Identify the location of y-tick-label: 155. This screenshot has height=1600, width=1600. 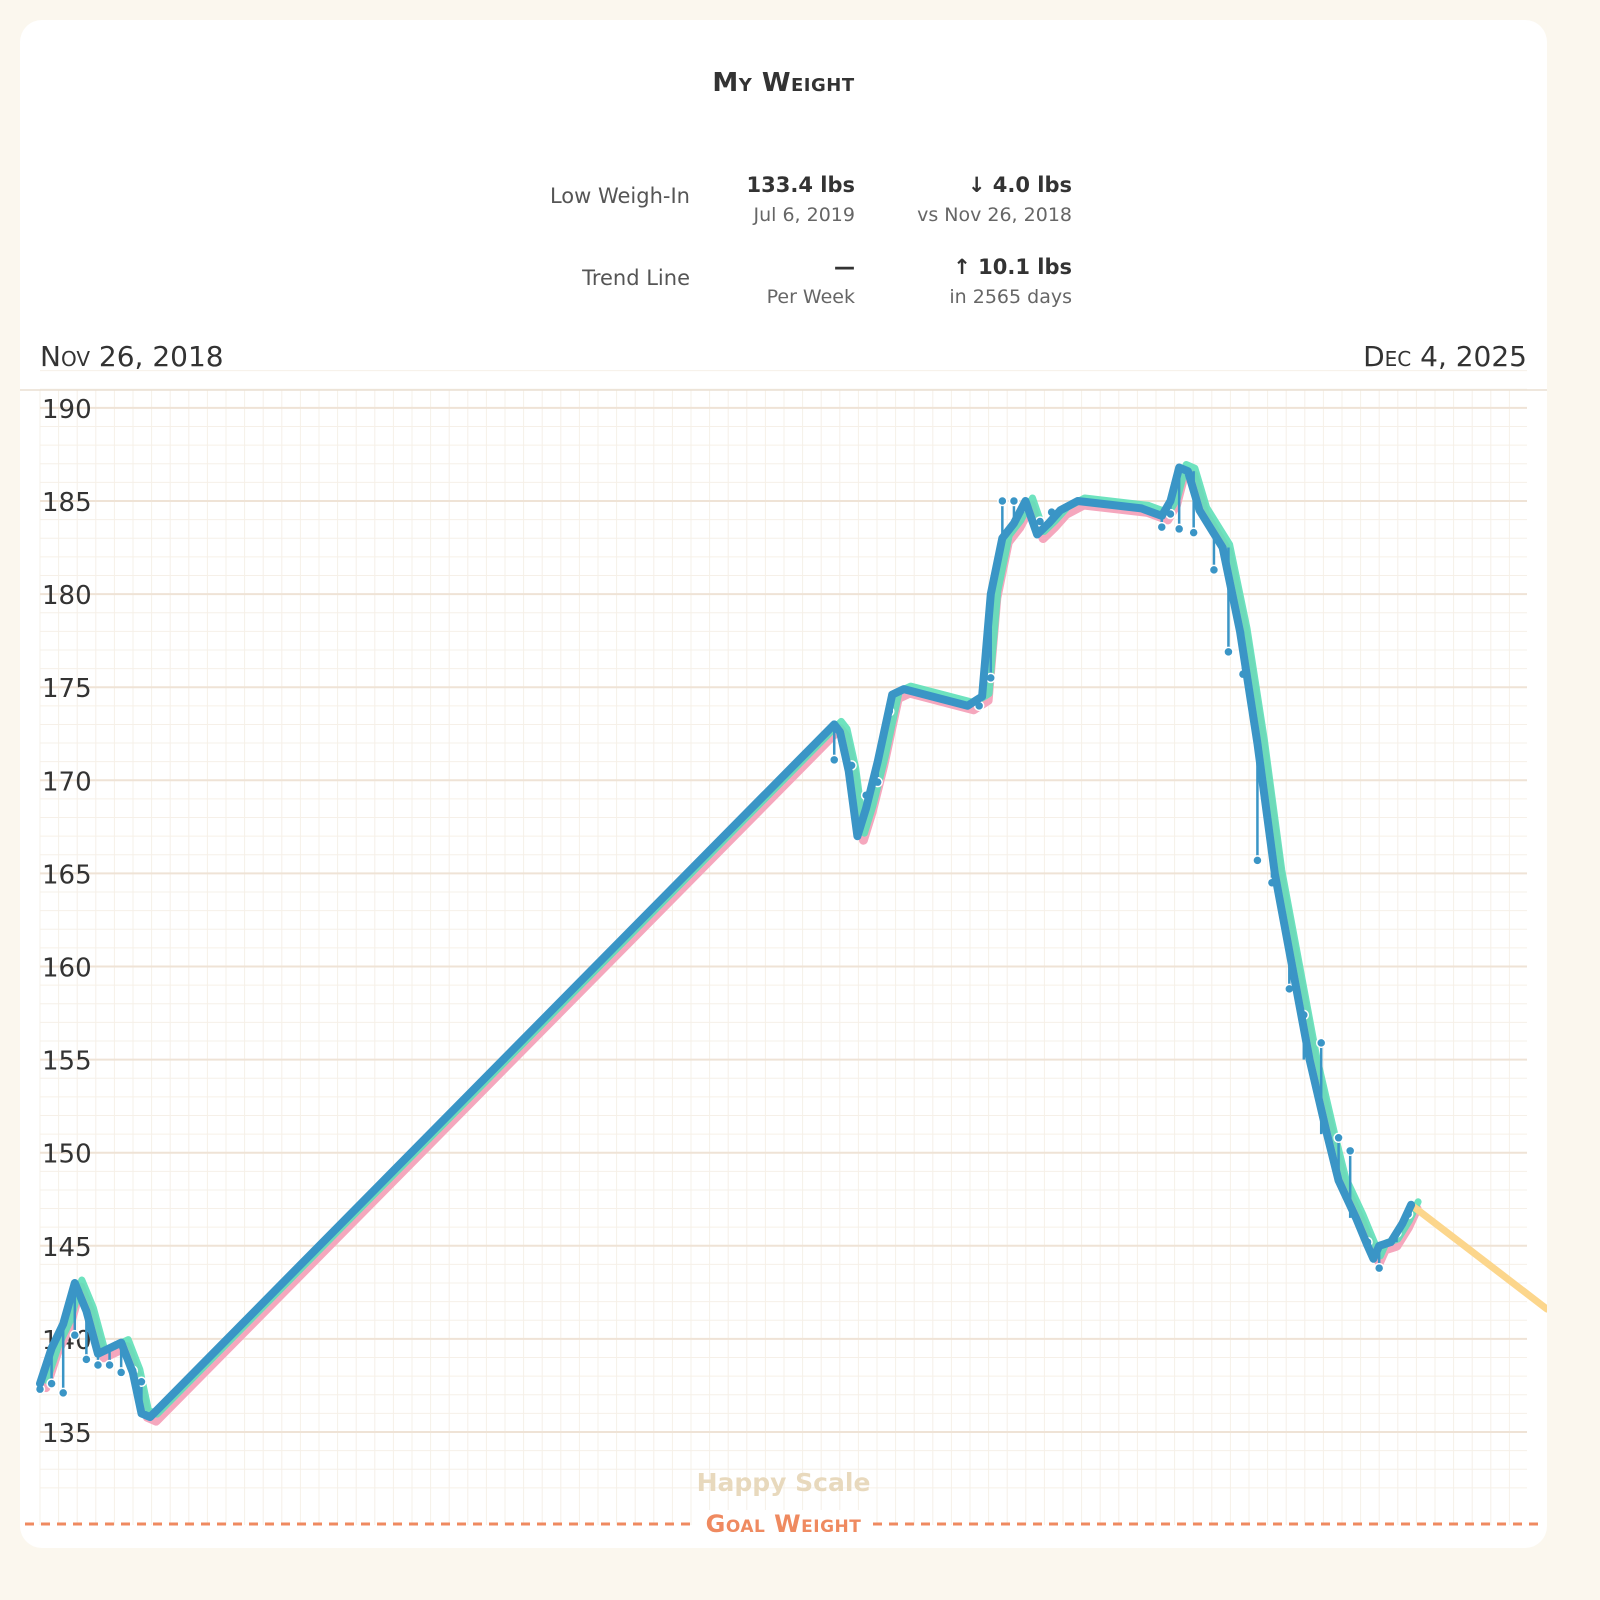
(67, 1062).